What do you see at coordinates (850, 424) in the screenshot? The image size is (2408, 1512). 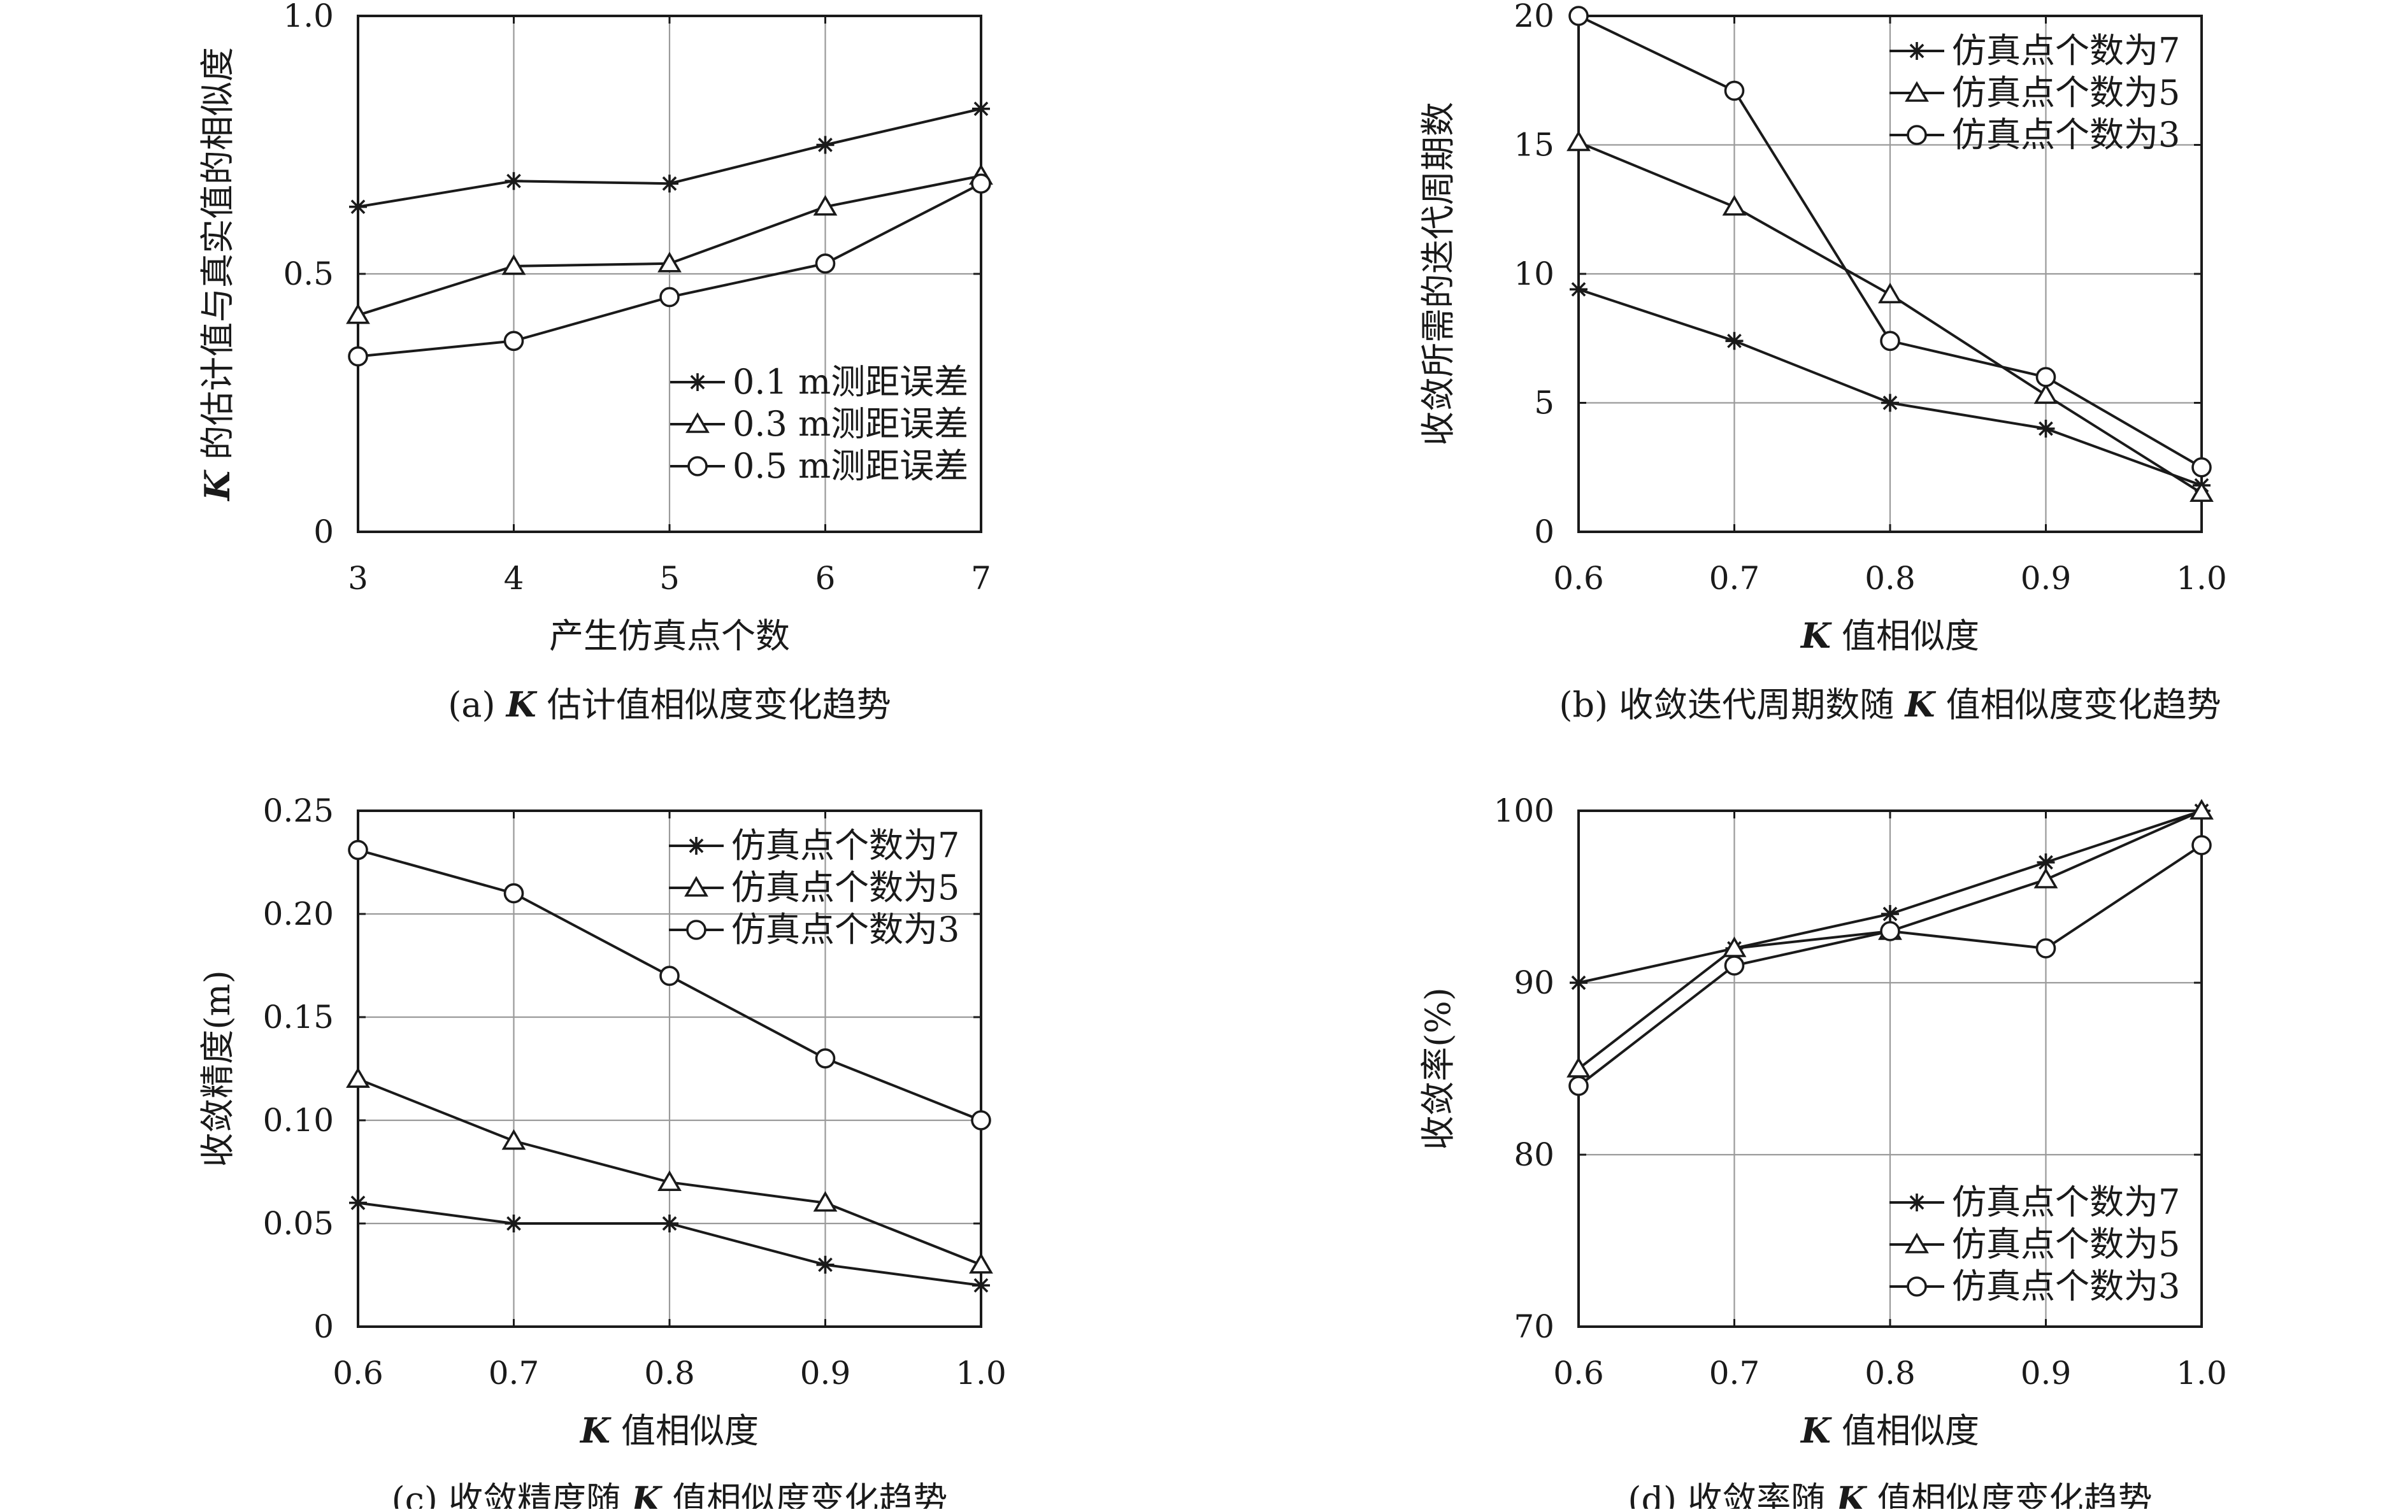 I see `legend-label: 0.3 m测距误差` at bounding box center [850, 424].